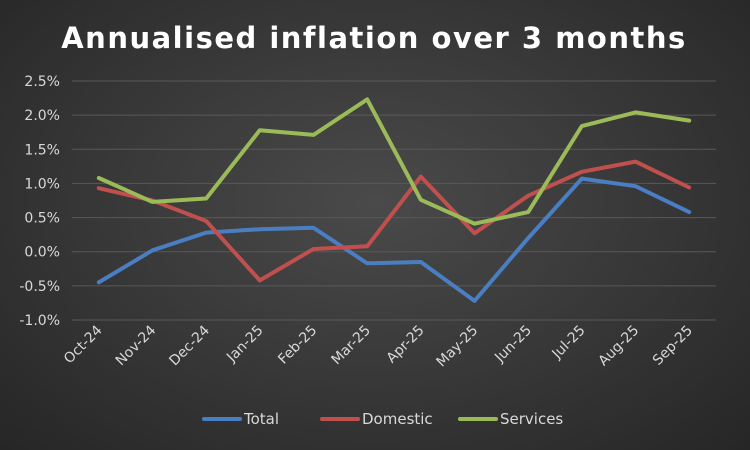  Describe the element at coordinates (42, 82) in the screenshot. I see `y-tick-label: 2.5%` at that location.